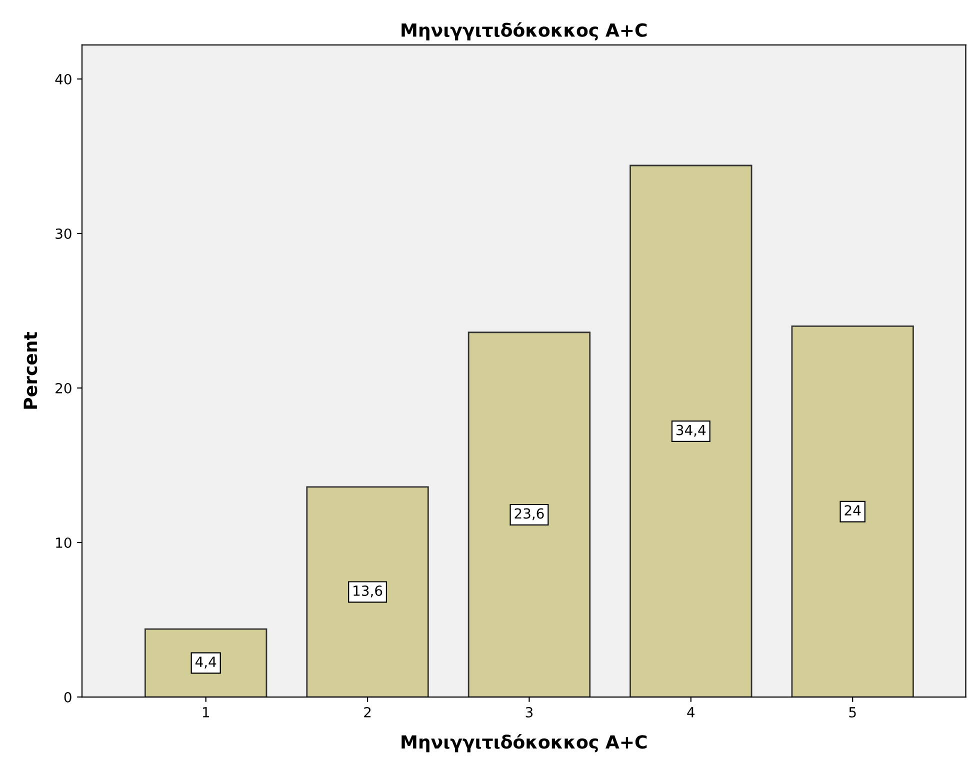  Describe the element at coordinates (524, 743) in the screenshot. I see `x-axis-title: Μηνιγγιτιδόκοκκος A+C` at that location.